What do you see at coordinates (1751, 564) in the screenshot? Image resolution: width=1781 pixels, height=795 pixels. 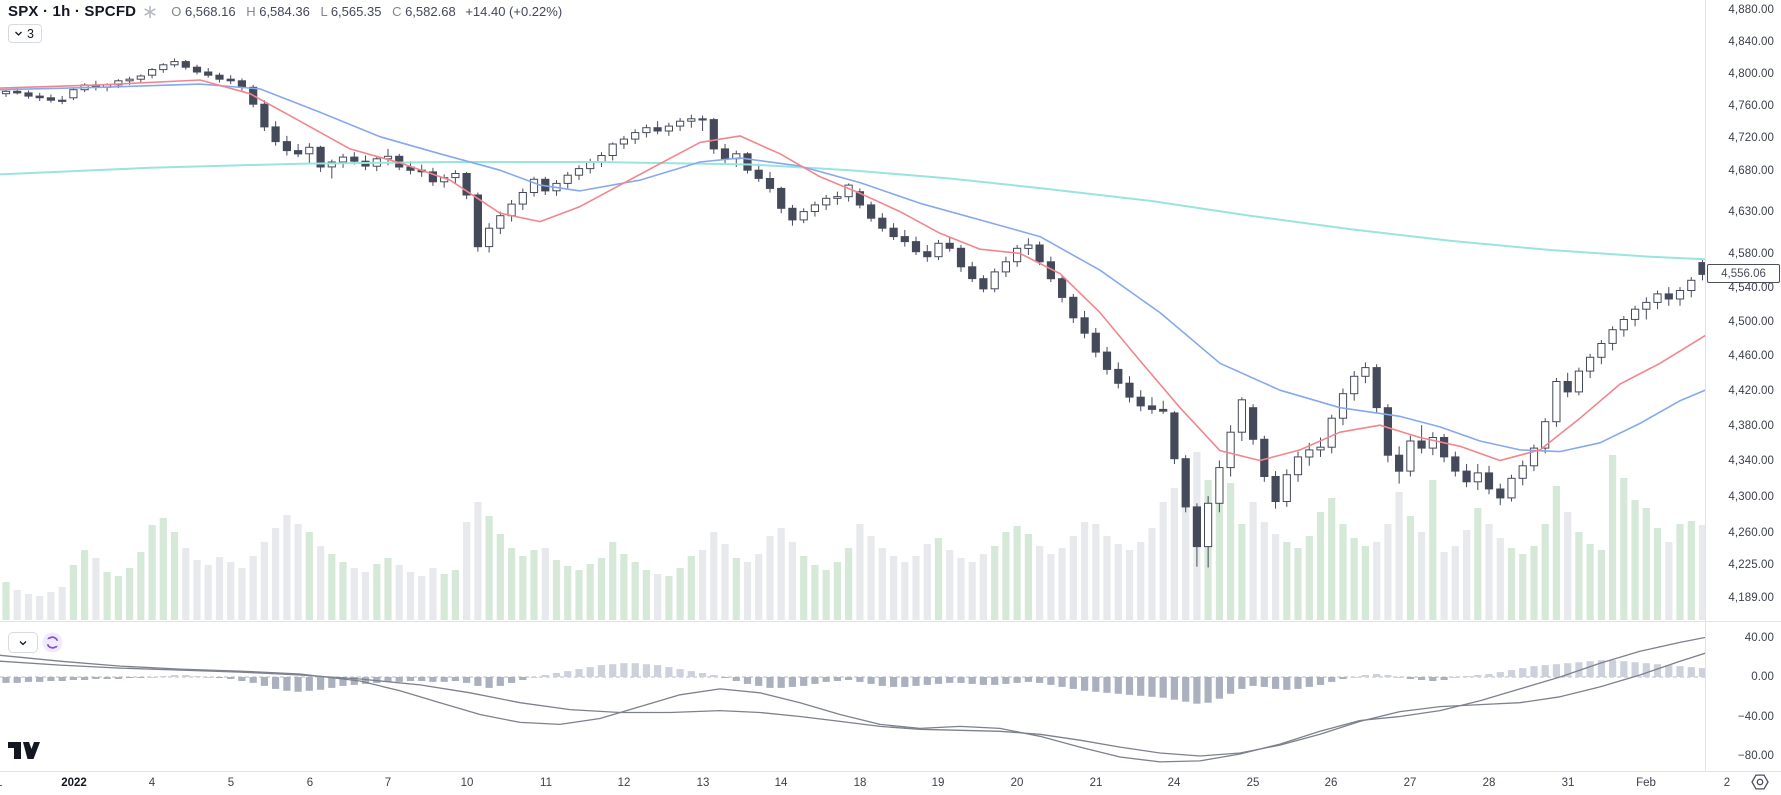 I see `price-tick-label: 4,225.00` at bounding box center [1751, 564].